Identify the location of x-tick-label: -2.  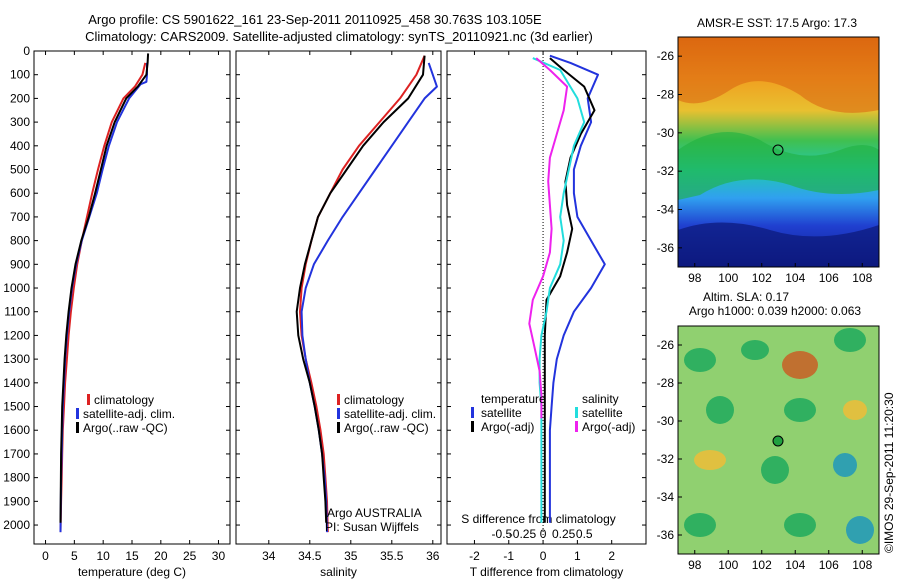
(474, 556).